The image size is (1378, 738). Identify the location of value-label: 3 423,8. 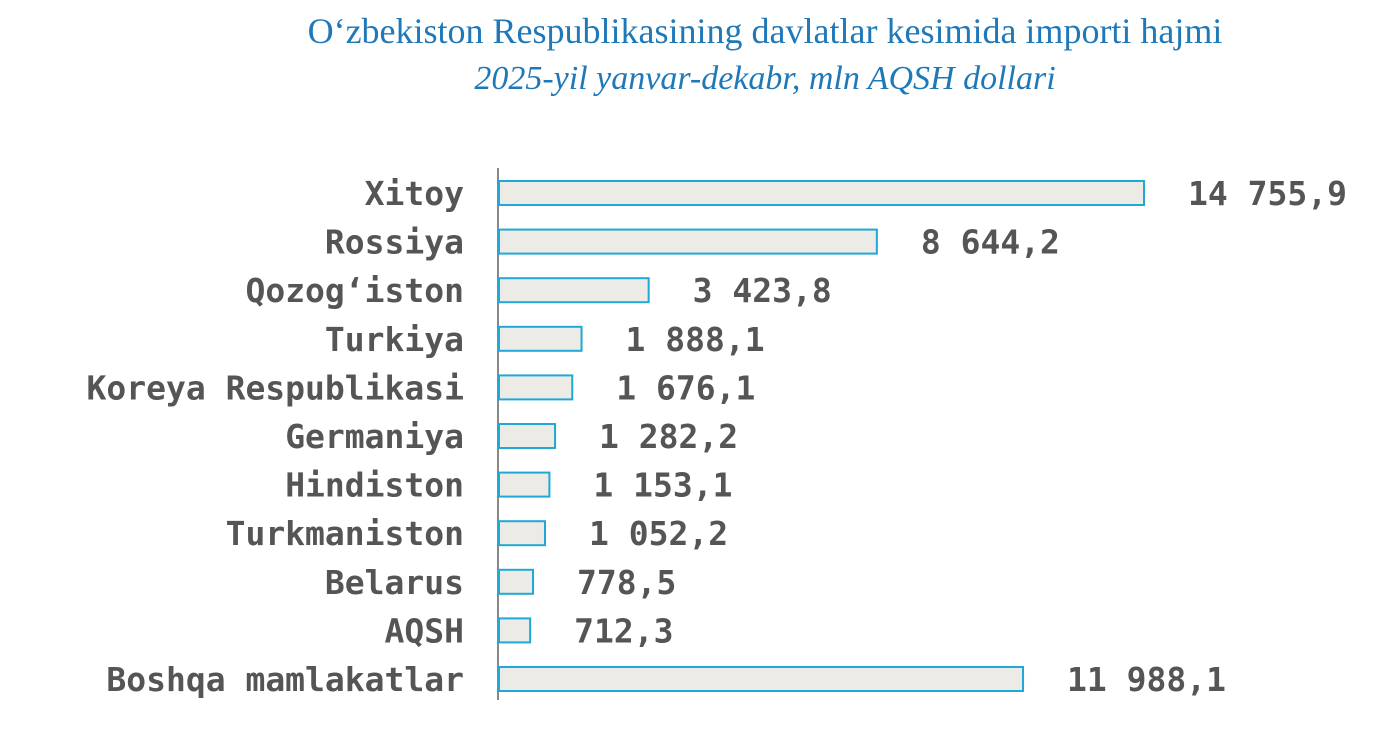
(762, 290).